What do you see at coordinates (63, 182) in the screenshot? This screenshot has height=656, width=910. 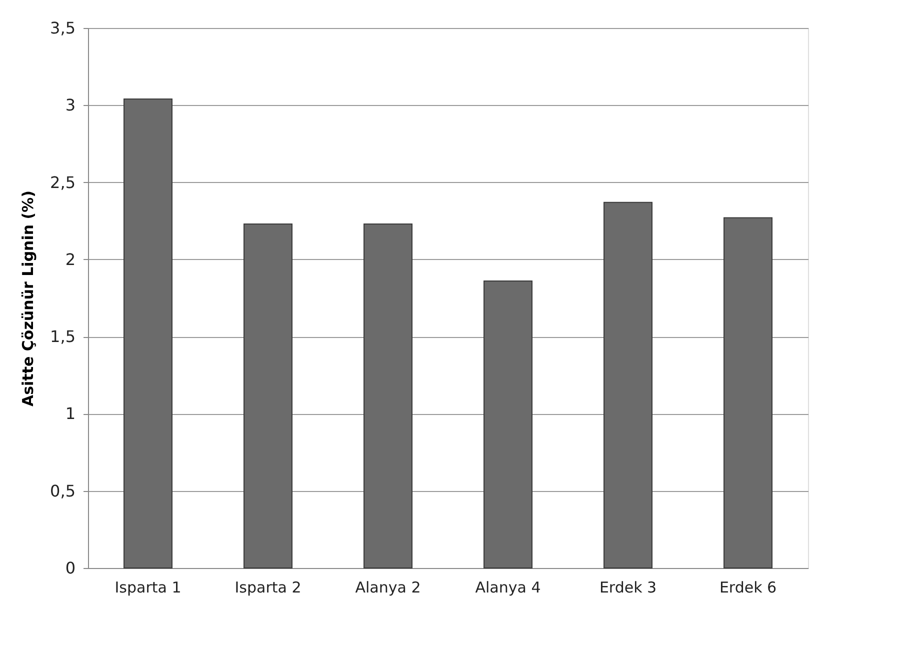 I see `y-tick-label: 2,5` at bounding box center [63, 182].